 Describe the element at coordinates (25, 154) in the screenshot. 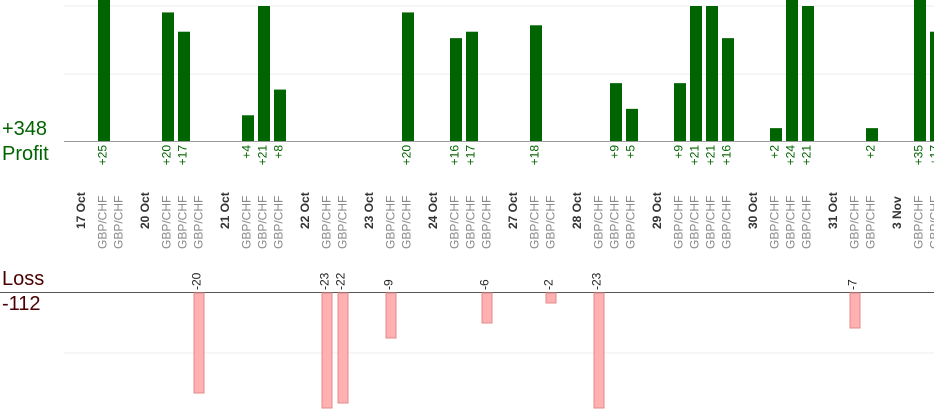

I see `profit-label: Profit` at that location.